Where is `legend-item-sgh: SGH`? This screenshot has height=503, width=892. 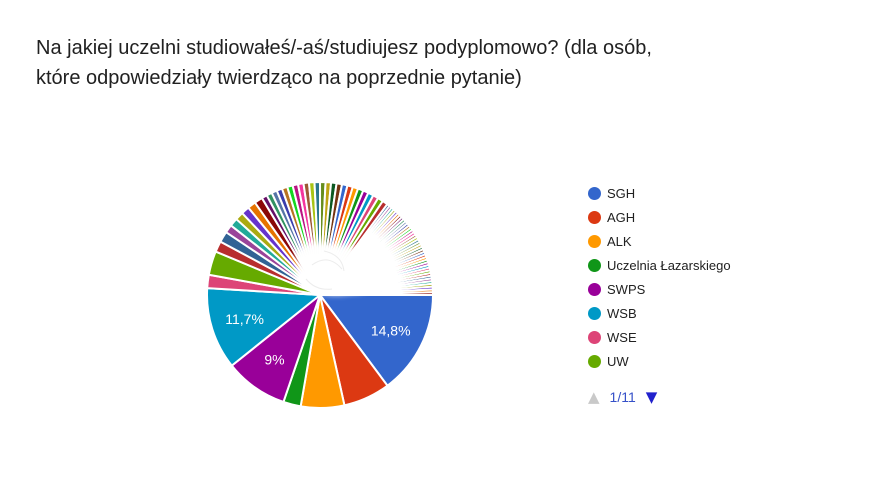
legend-item-sgh: SGH is located at coordinates (659, 193).